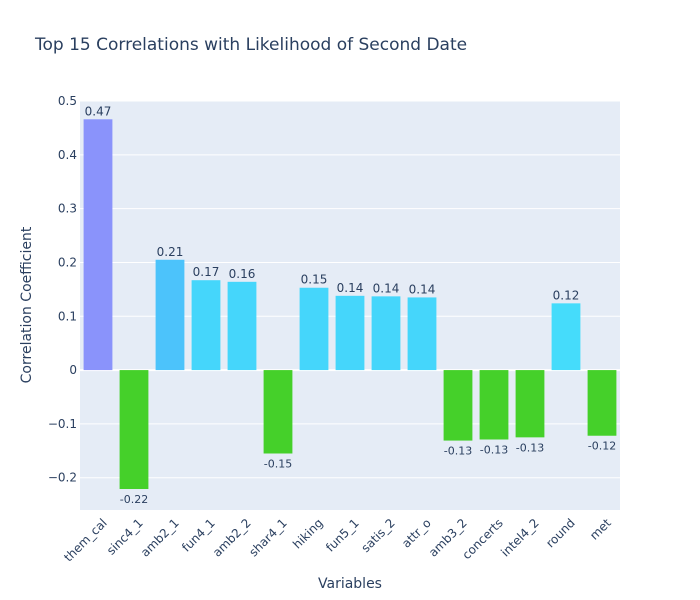 The image size is (700, 600). What do you see at coordinates (67, 155) in the screenshot?
I see `y-tick-label: 0.4` at bounding box center [67, 155].